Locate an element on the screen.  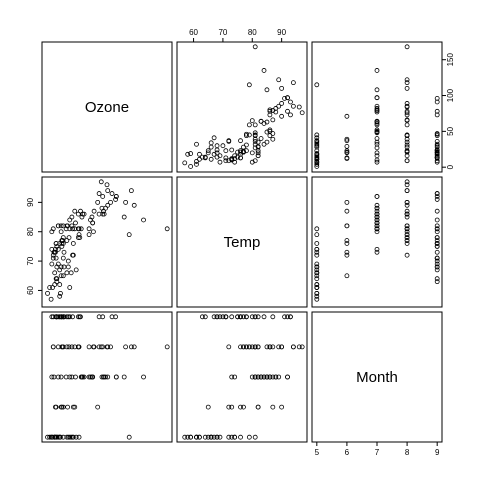
tick-label-ozone-right: 0 is located at coordinates (450, 166).